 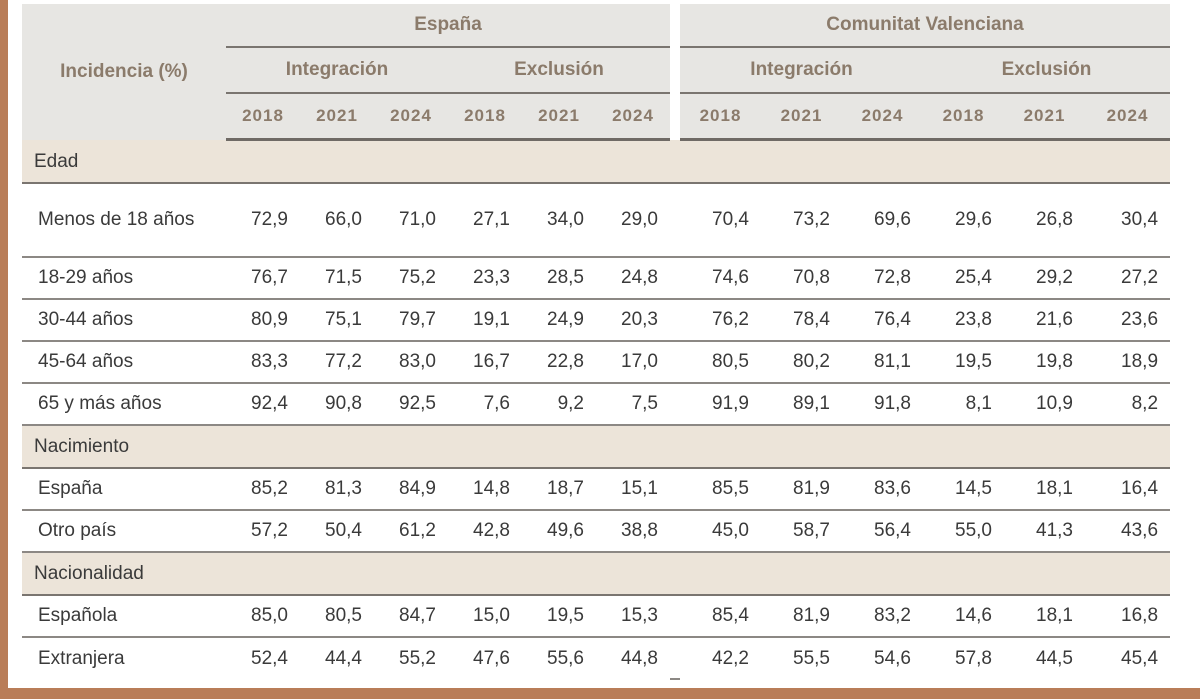 I want to click on value-cell: 69,6, so click(x=882, y=220).